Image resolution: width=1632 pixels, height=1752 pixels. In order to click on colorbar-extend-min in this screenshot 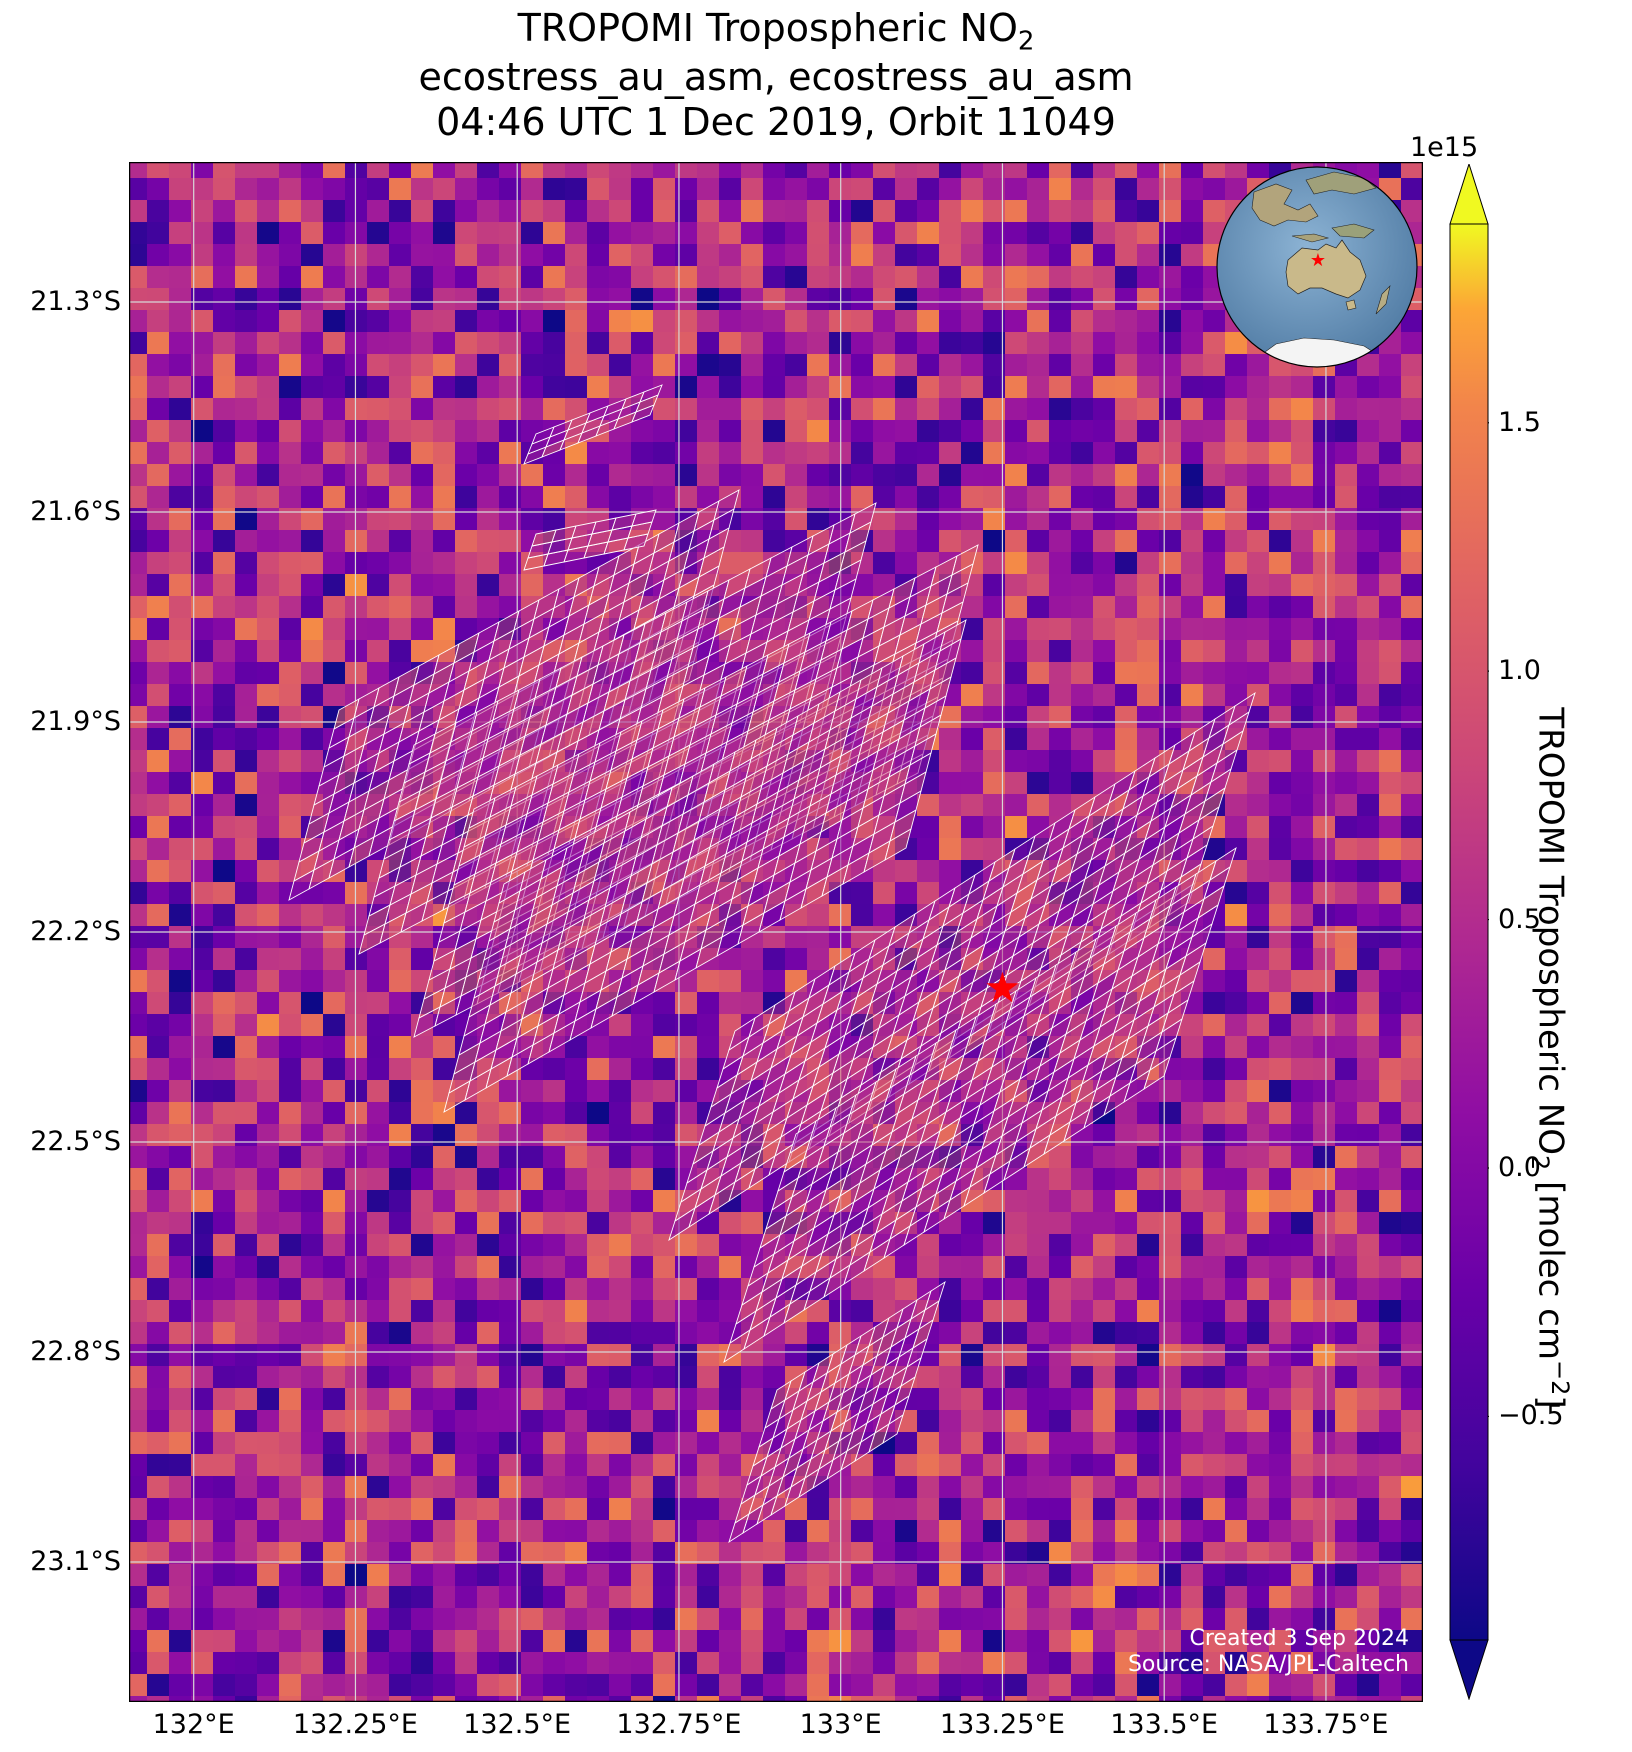, I will do `click(1469, 1669)`.